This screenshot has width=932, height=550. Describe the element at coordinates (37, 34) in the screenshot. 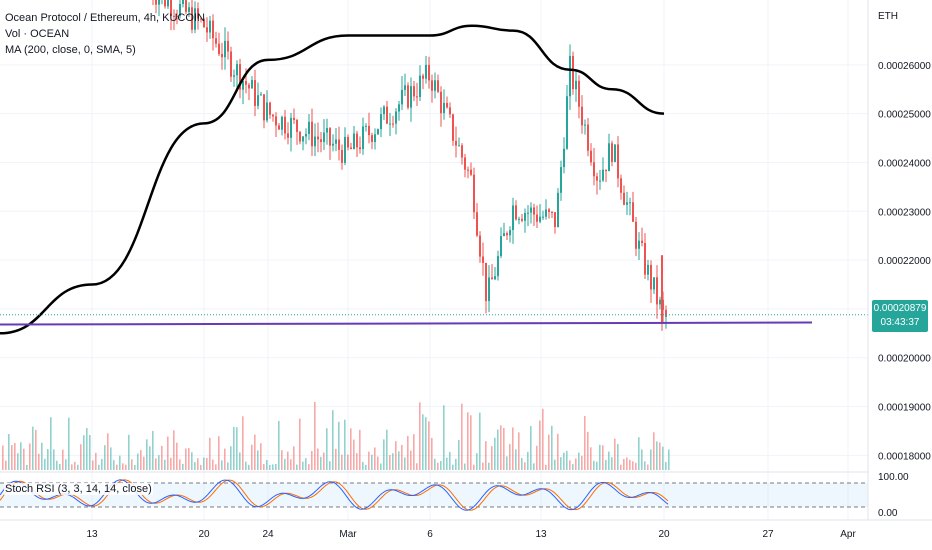

I see `volume-legend: Vol · OCEAN` at that location.